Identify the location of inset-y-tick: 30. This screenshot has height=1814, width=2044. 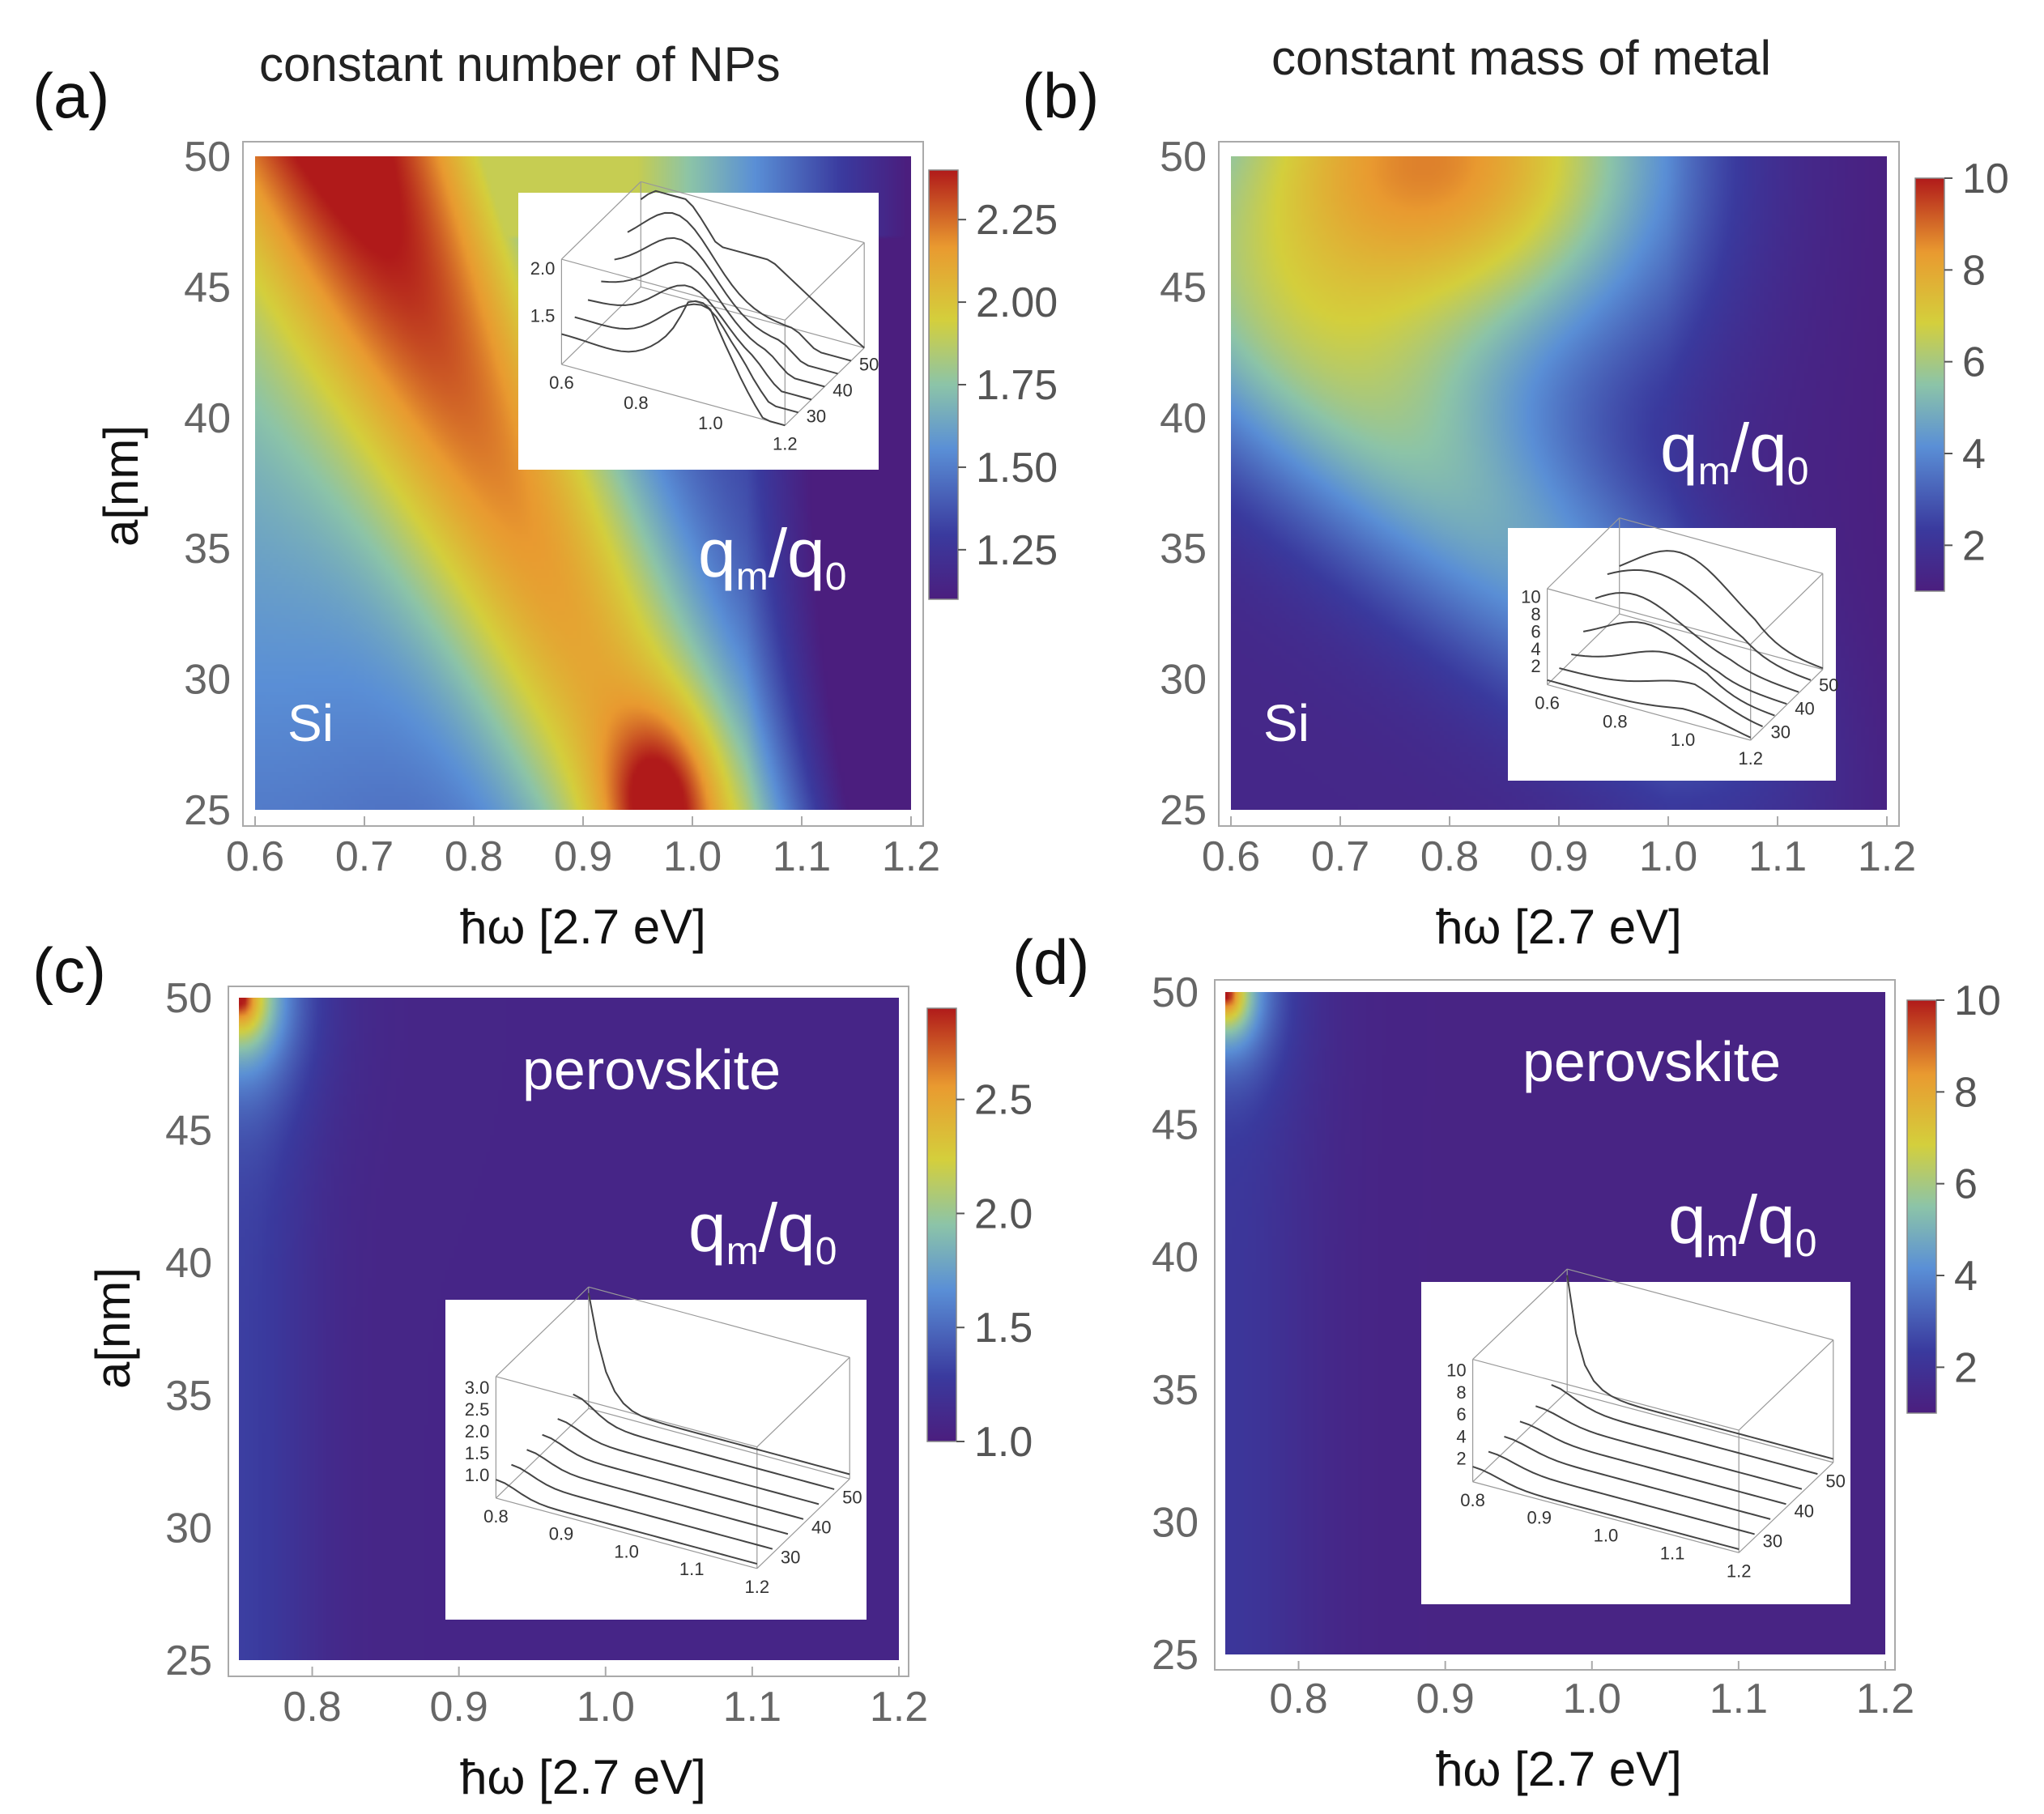
(1781, 732).